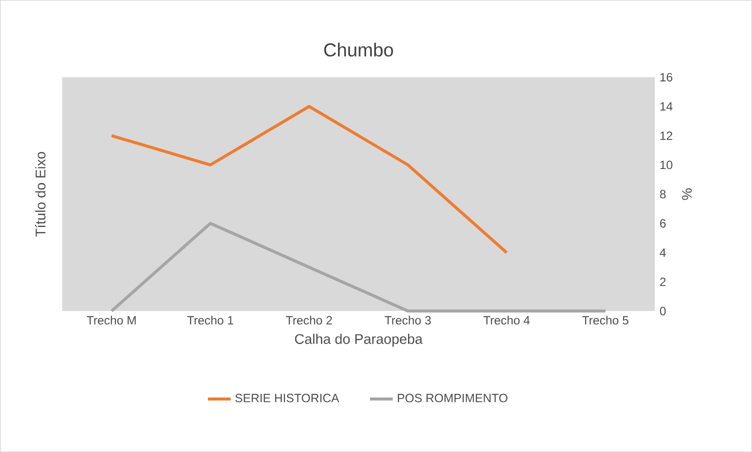  I want to click on x-tick-label: Trecho 5, so click(605, 320).